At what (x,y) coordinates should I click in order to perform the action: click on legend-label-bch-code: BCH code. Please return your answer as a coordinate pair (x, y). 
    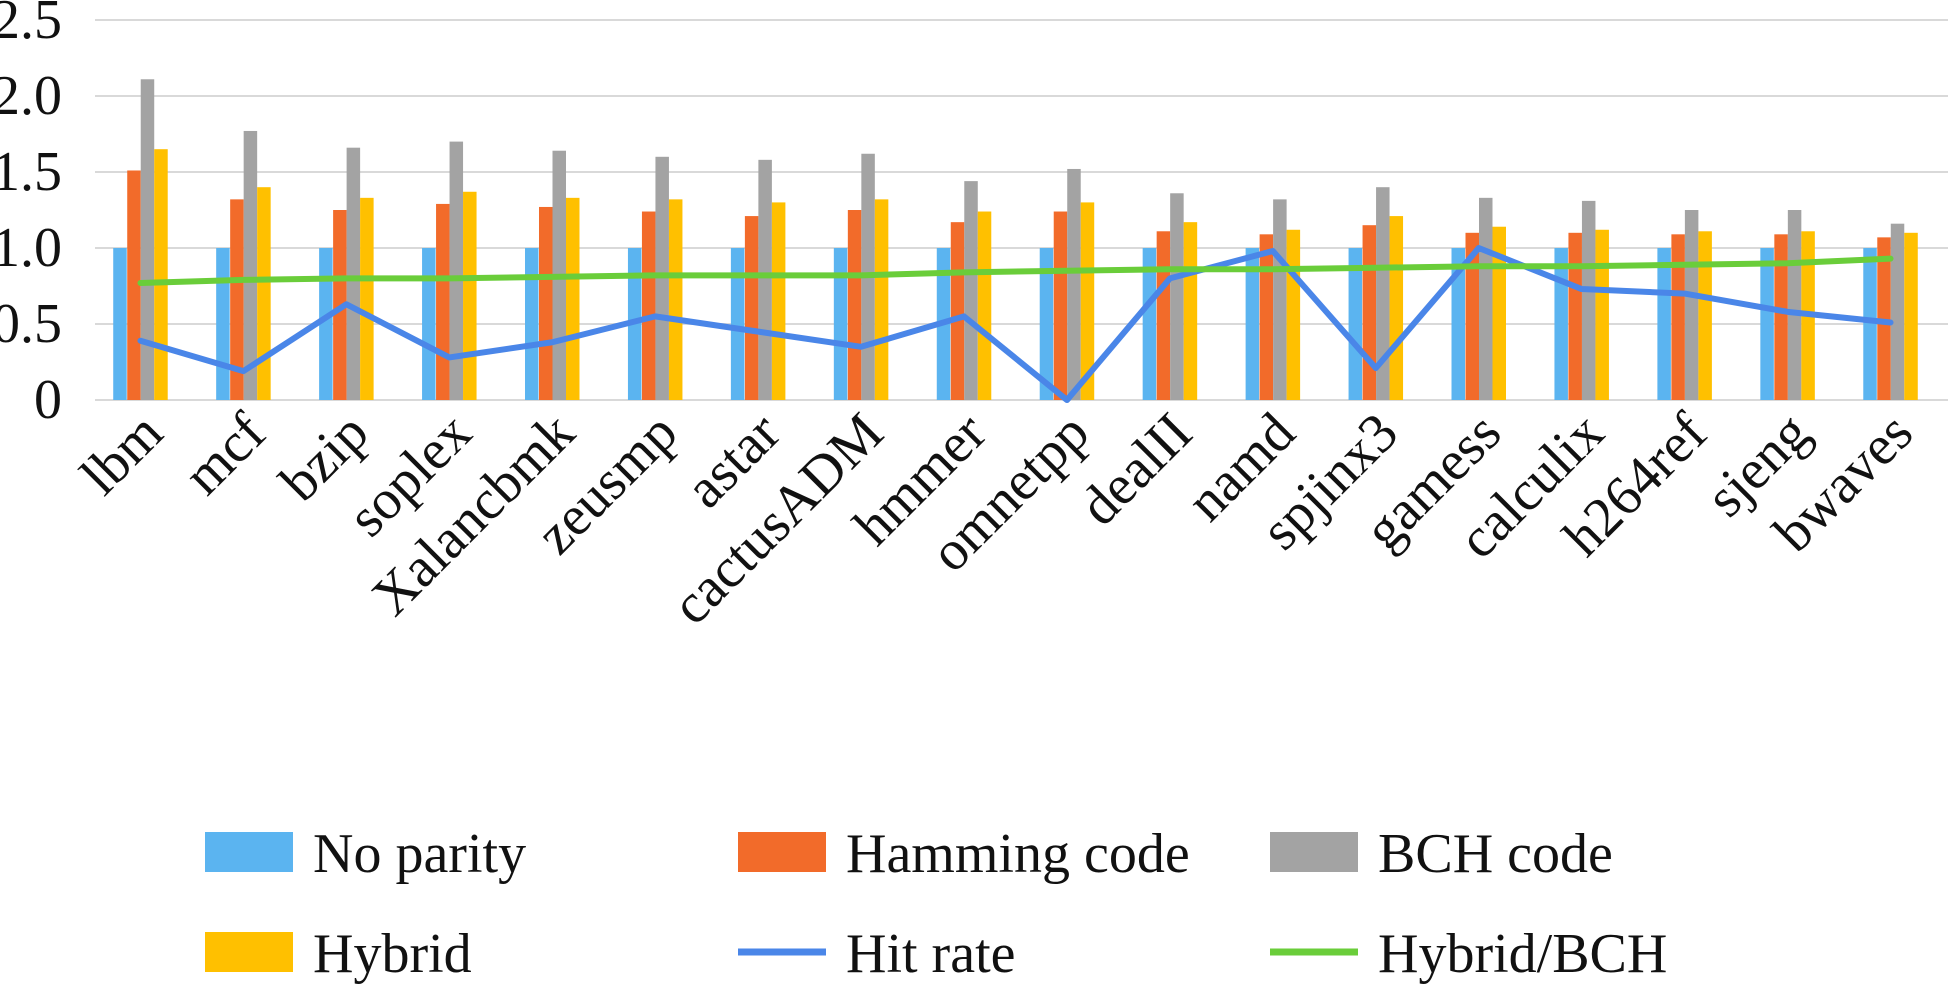
    Looking at the image, I should click on (1495, 854).